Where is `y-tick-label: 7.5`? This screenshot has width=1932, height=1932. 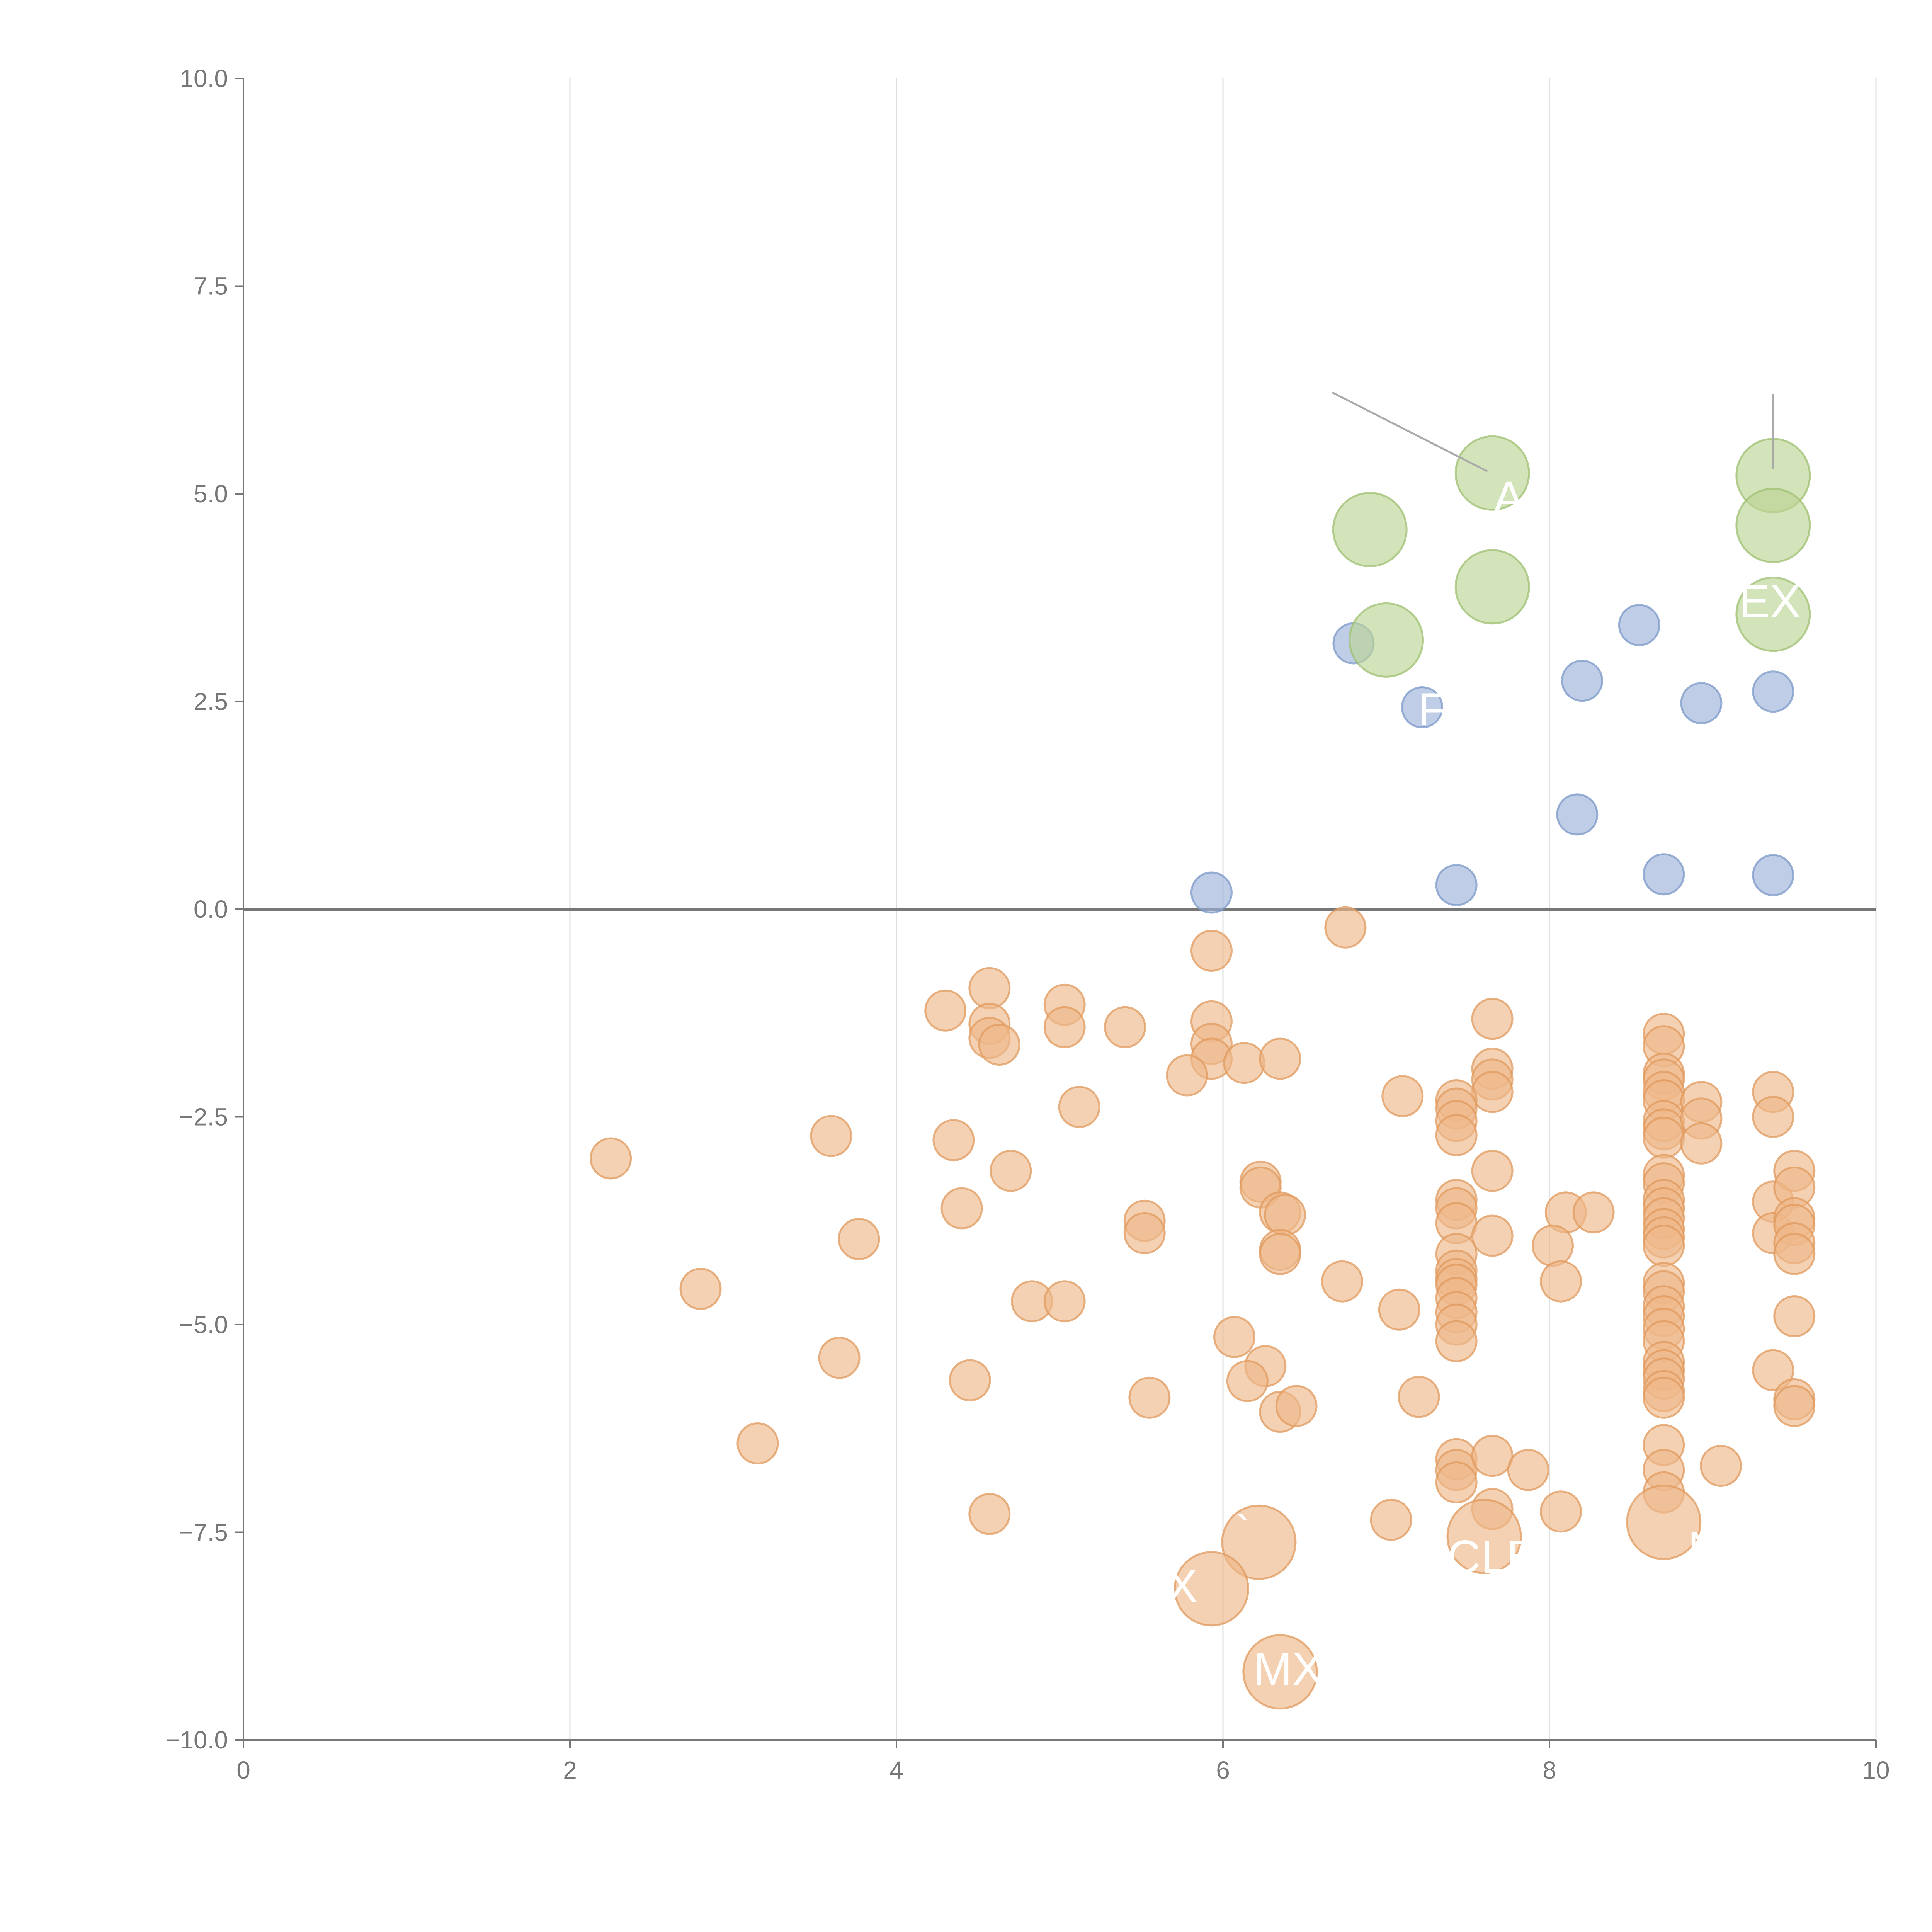 y-tick-label: 7.5 is located at coordinates (211, 286).